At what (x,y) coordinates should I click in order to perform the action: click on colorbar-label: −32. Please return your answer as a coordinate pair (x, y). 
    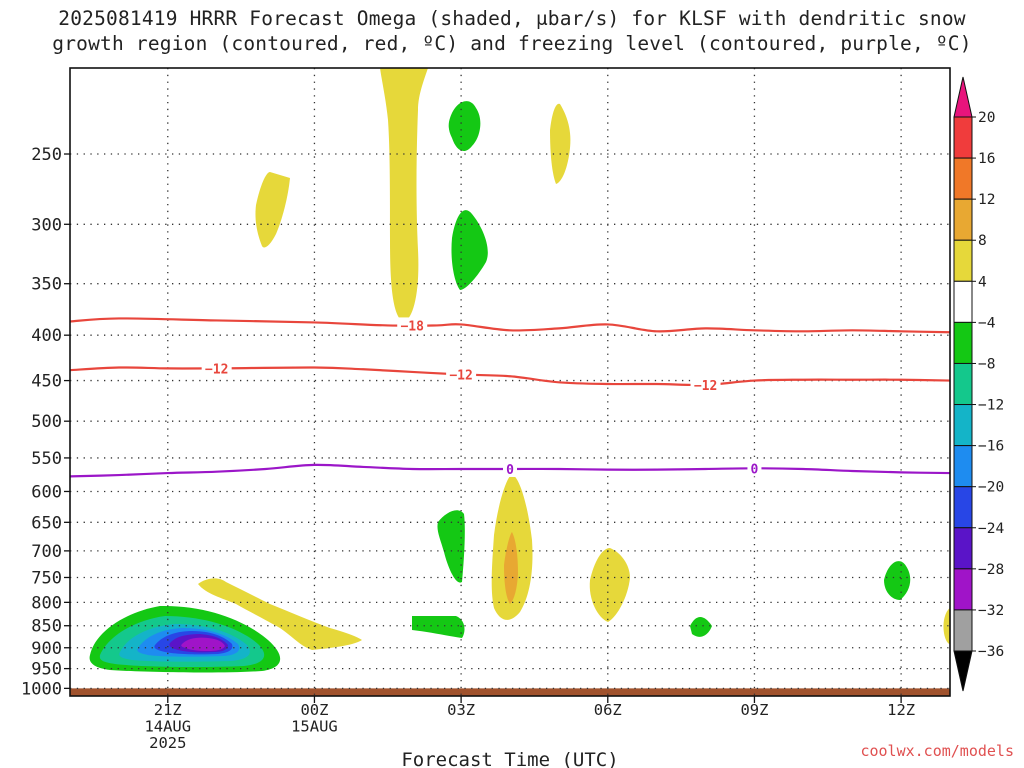
    Looking at the image, I should click on (991, 611).